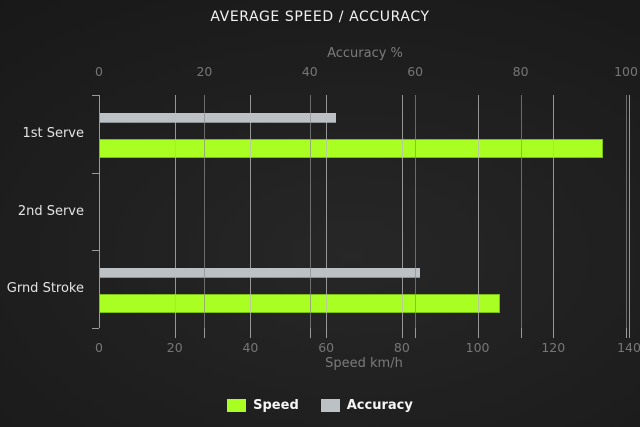 The width and height of the screenshot is (640, 427). Describe the element at coordinates (364, 363) in the screenshot. I see `bottom-axis-label: Speed km/h` at that location.